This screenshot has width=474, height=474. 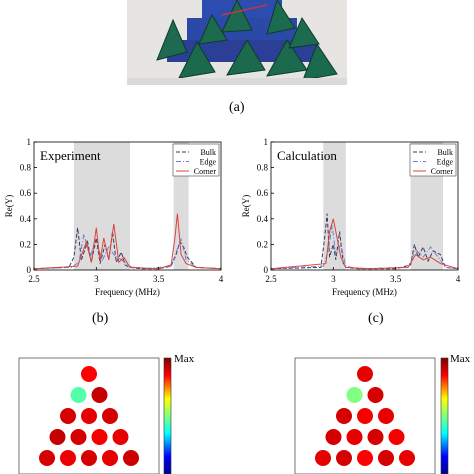 What do you see at coordinates (460, 359) in the screenshot?
I see `colorbar-max-label-right: Max` at bounding box center [460, 359].